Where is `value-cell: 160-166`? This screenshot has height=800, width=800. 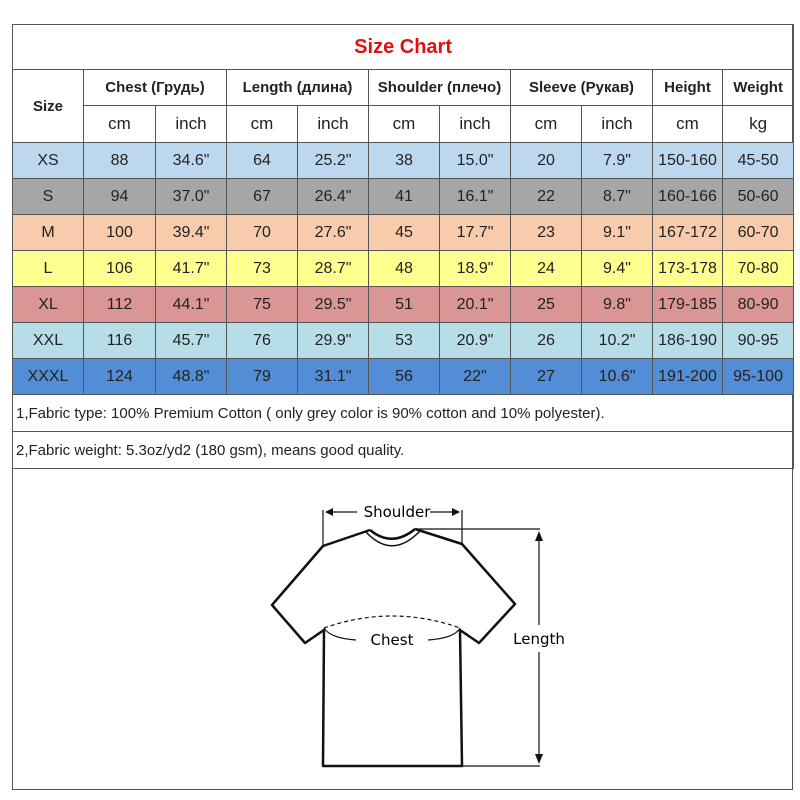
value-cell: 160-166 is located at coordinates (687, 196).